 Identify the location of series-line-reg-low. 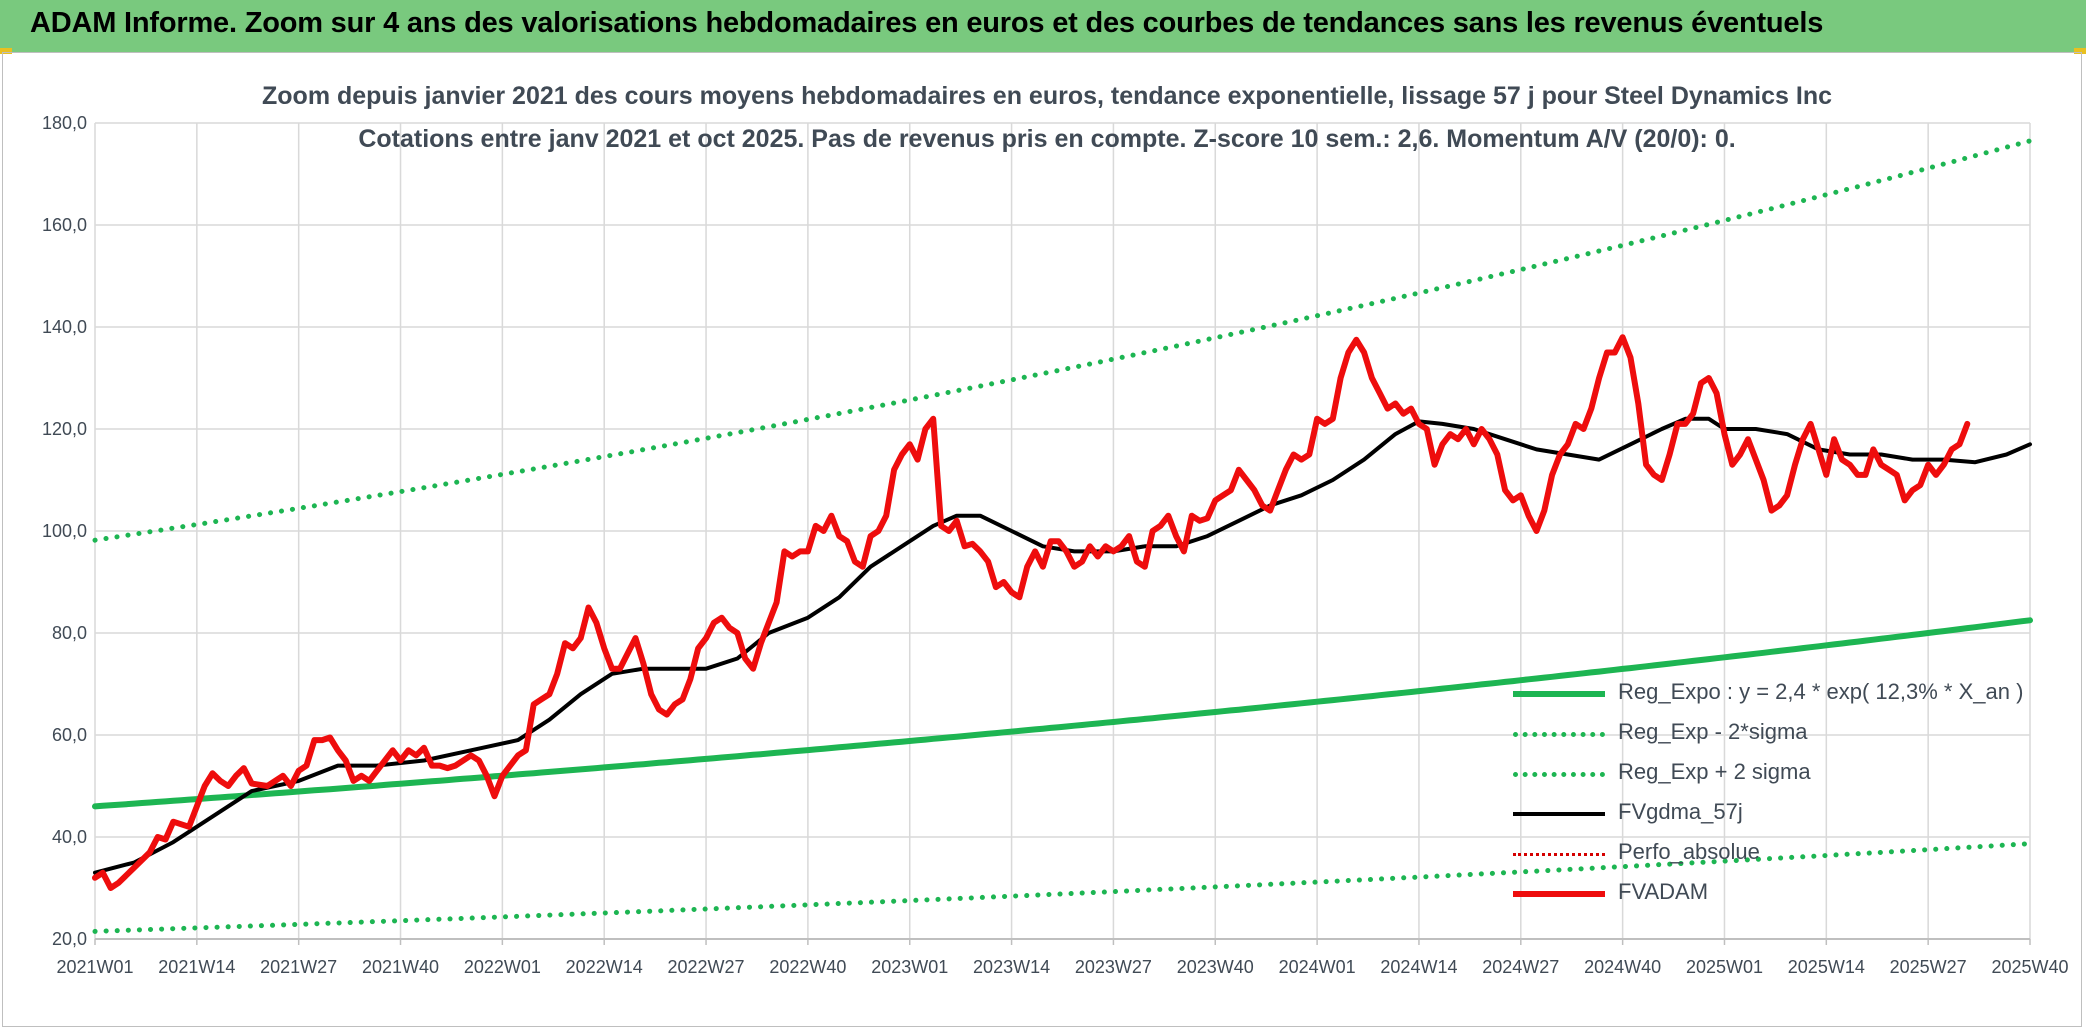
(1062, 887).